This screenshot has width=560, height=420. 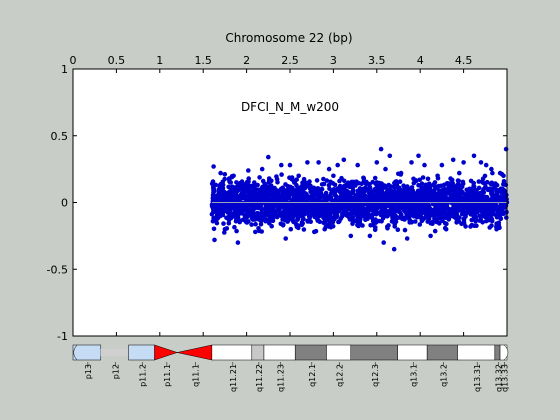 What do you see at coordinates (505, 378) in the screenshot?
I see `band-label: q13.33` at bounding box center [505, 378].